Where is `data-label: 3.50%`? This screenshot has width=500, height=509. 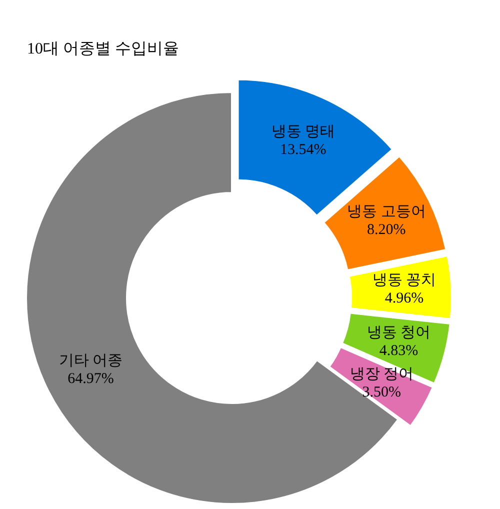
data-label: 3.50% is located at coordinates (382, 392).